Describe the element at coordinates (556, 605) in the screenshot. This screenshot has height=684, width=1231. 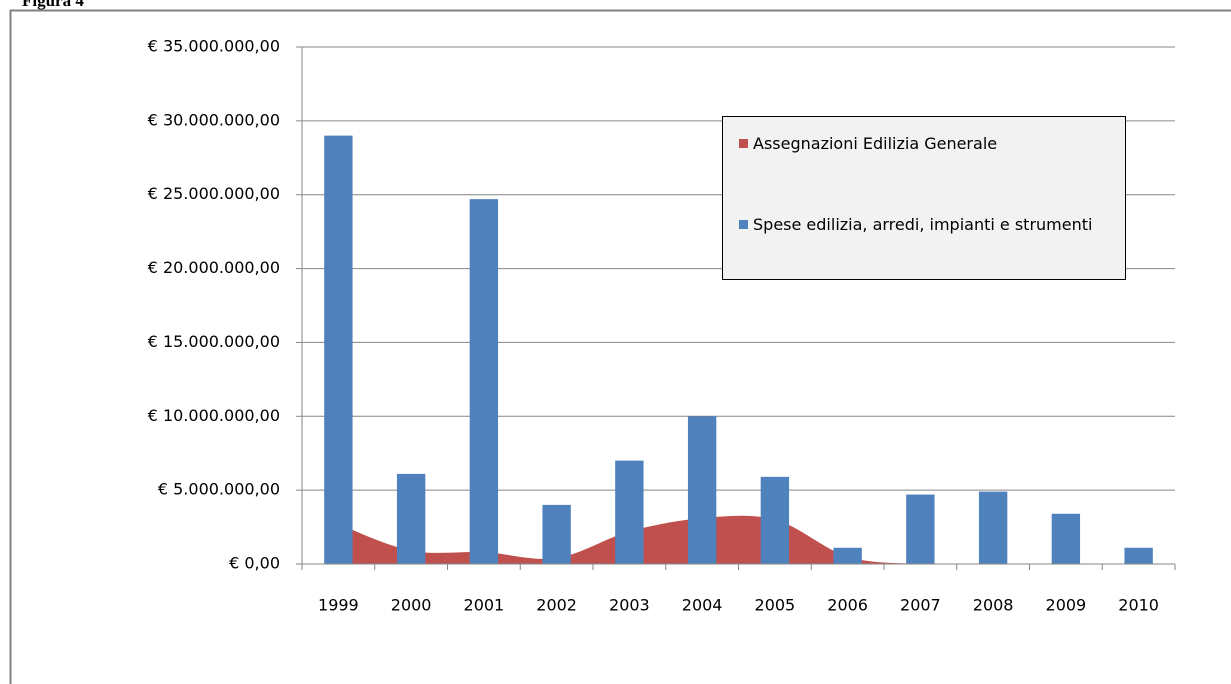
I see `x-tick-label: 2002` at that location.